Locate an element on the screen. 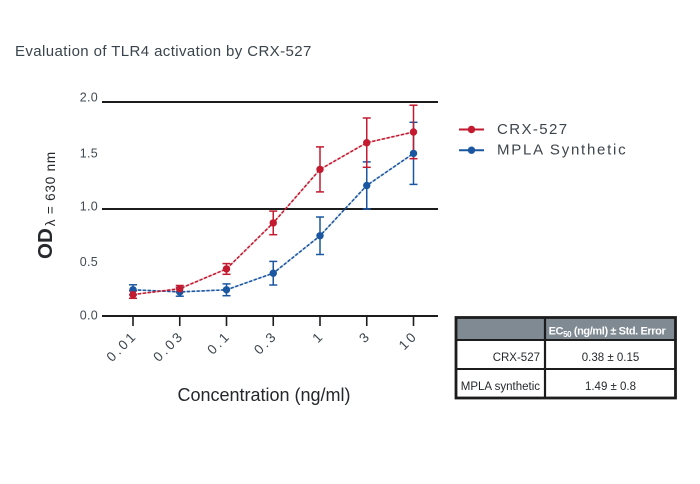 The width and height of the screenshot is (700, 484). svg-text: 0.38 ± 0.15 is located at coordinates (610, 358).